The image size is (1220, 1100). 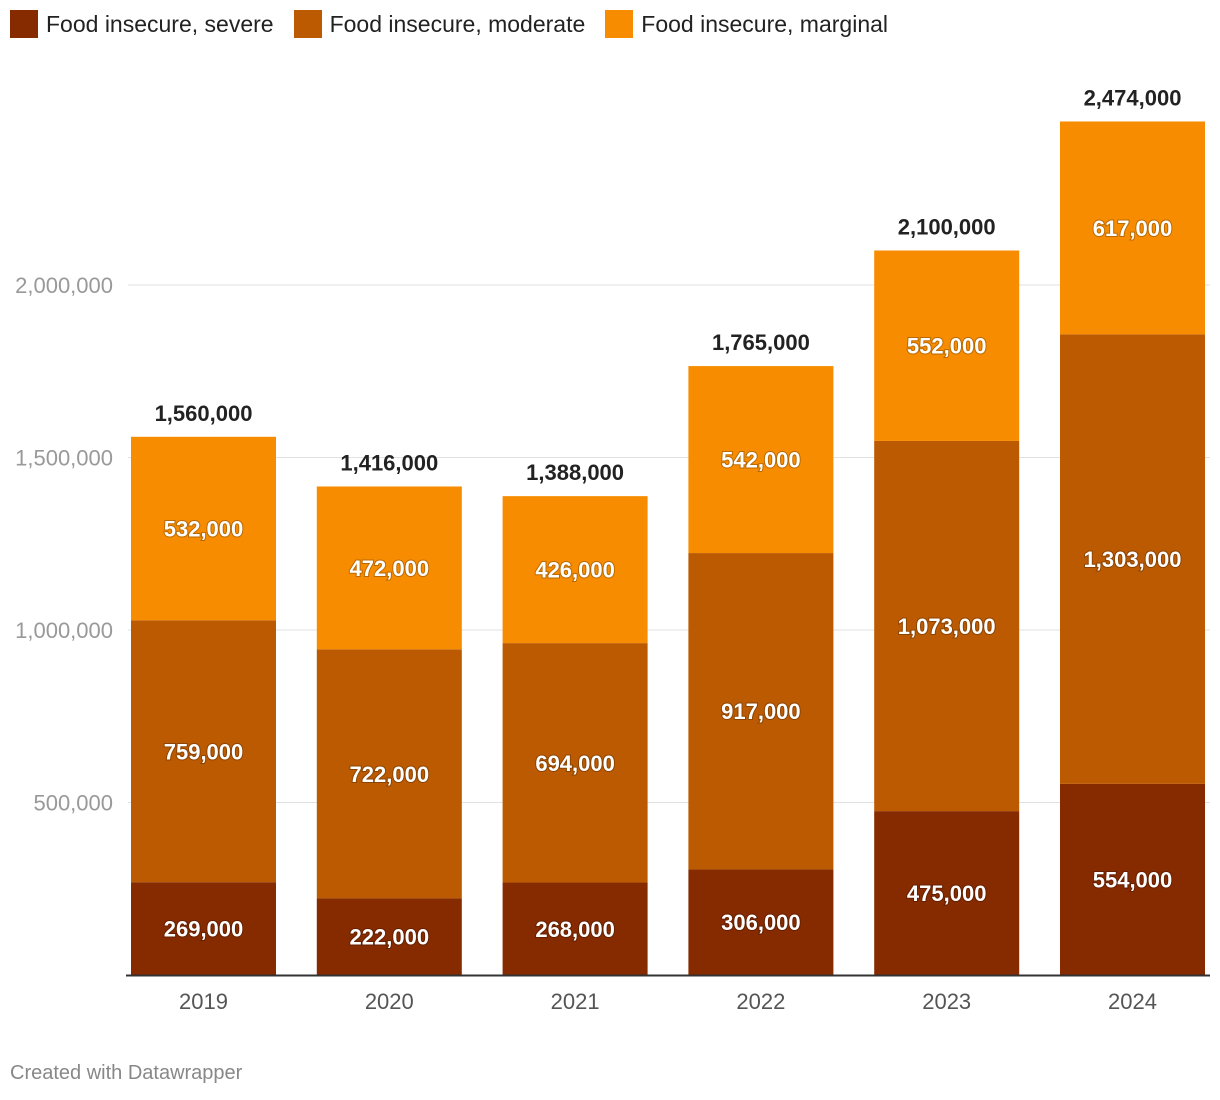 I want to click on legend-label-marginal: Food insecure, marginal, so click(x=765, y=23).